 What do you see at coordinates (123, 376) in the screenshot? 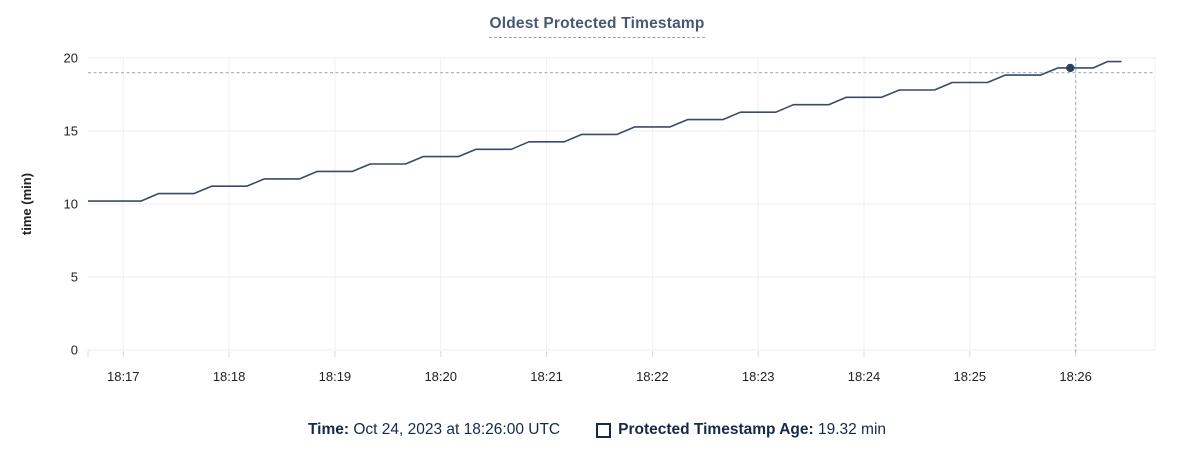
I see `x-tick-label: 18:17` at bounding box center [123, 376].